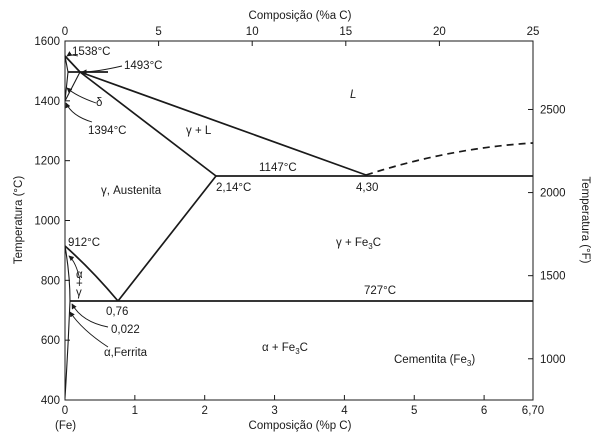  Describe the element at coordinates (79, 293) in the screenshot. I see `region-alpha-gamma-gamma: γ` at that location.